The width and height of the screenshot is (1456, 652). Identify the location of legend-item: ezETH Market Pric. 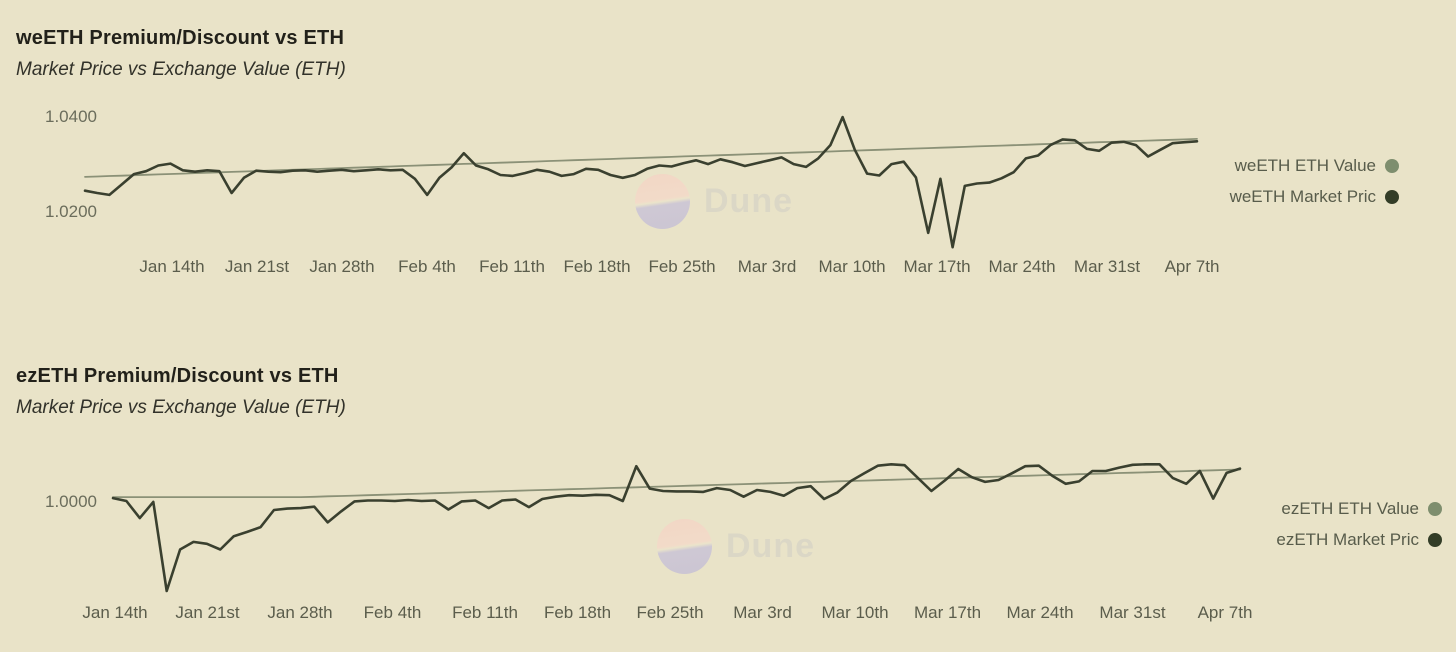
(1359, 539).